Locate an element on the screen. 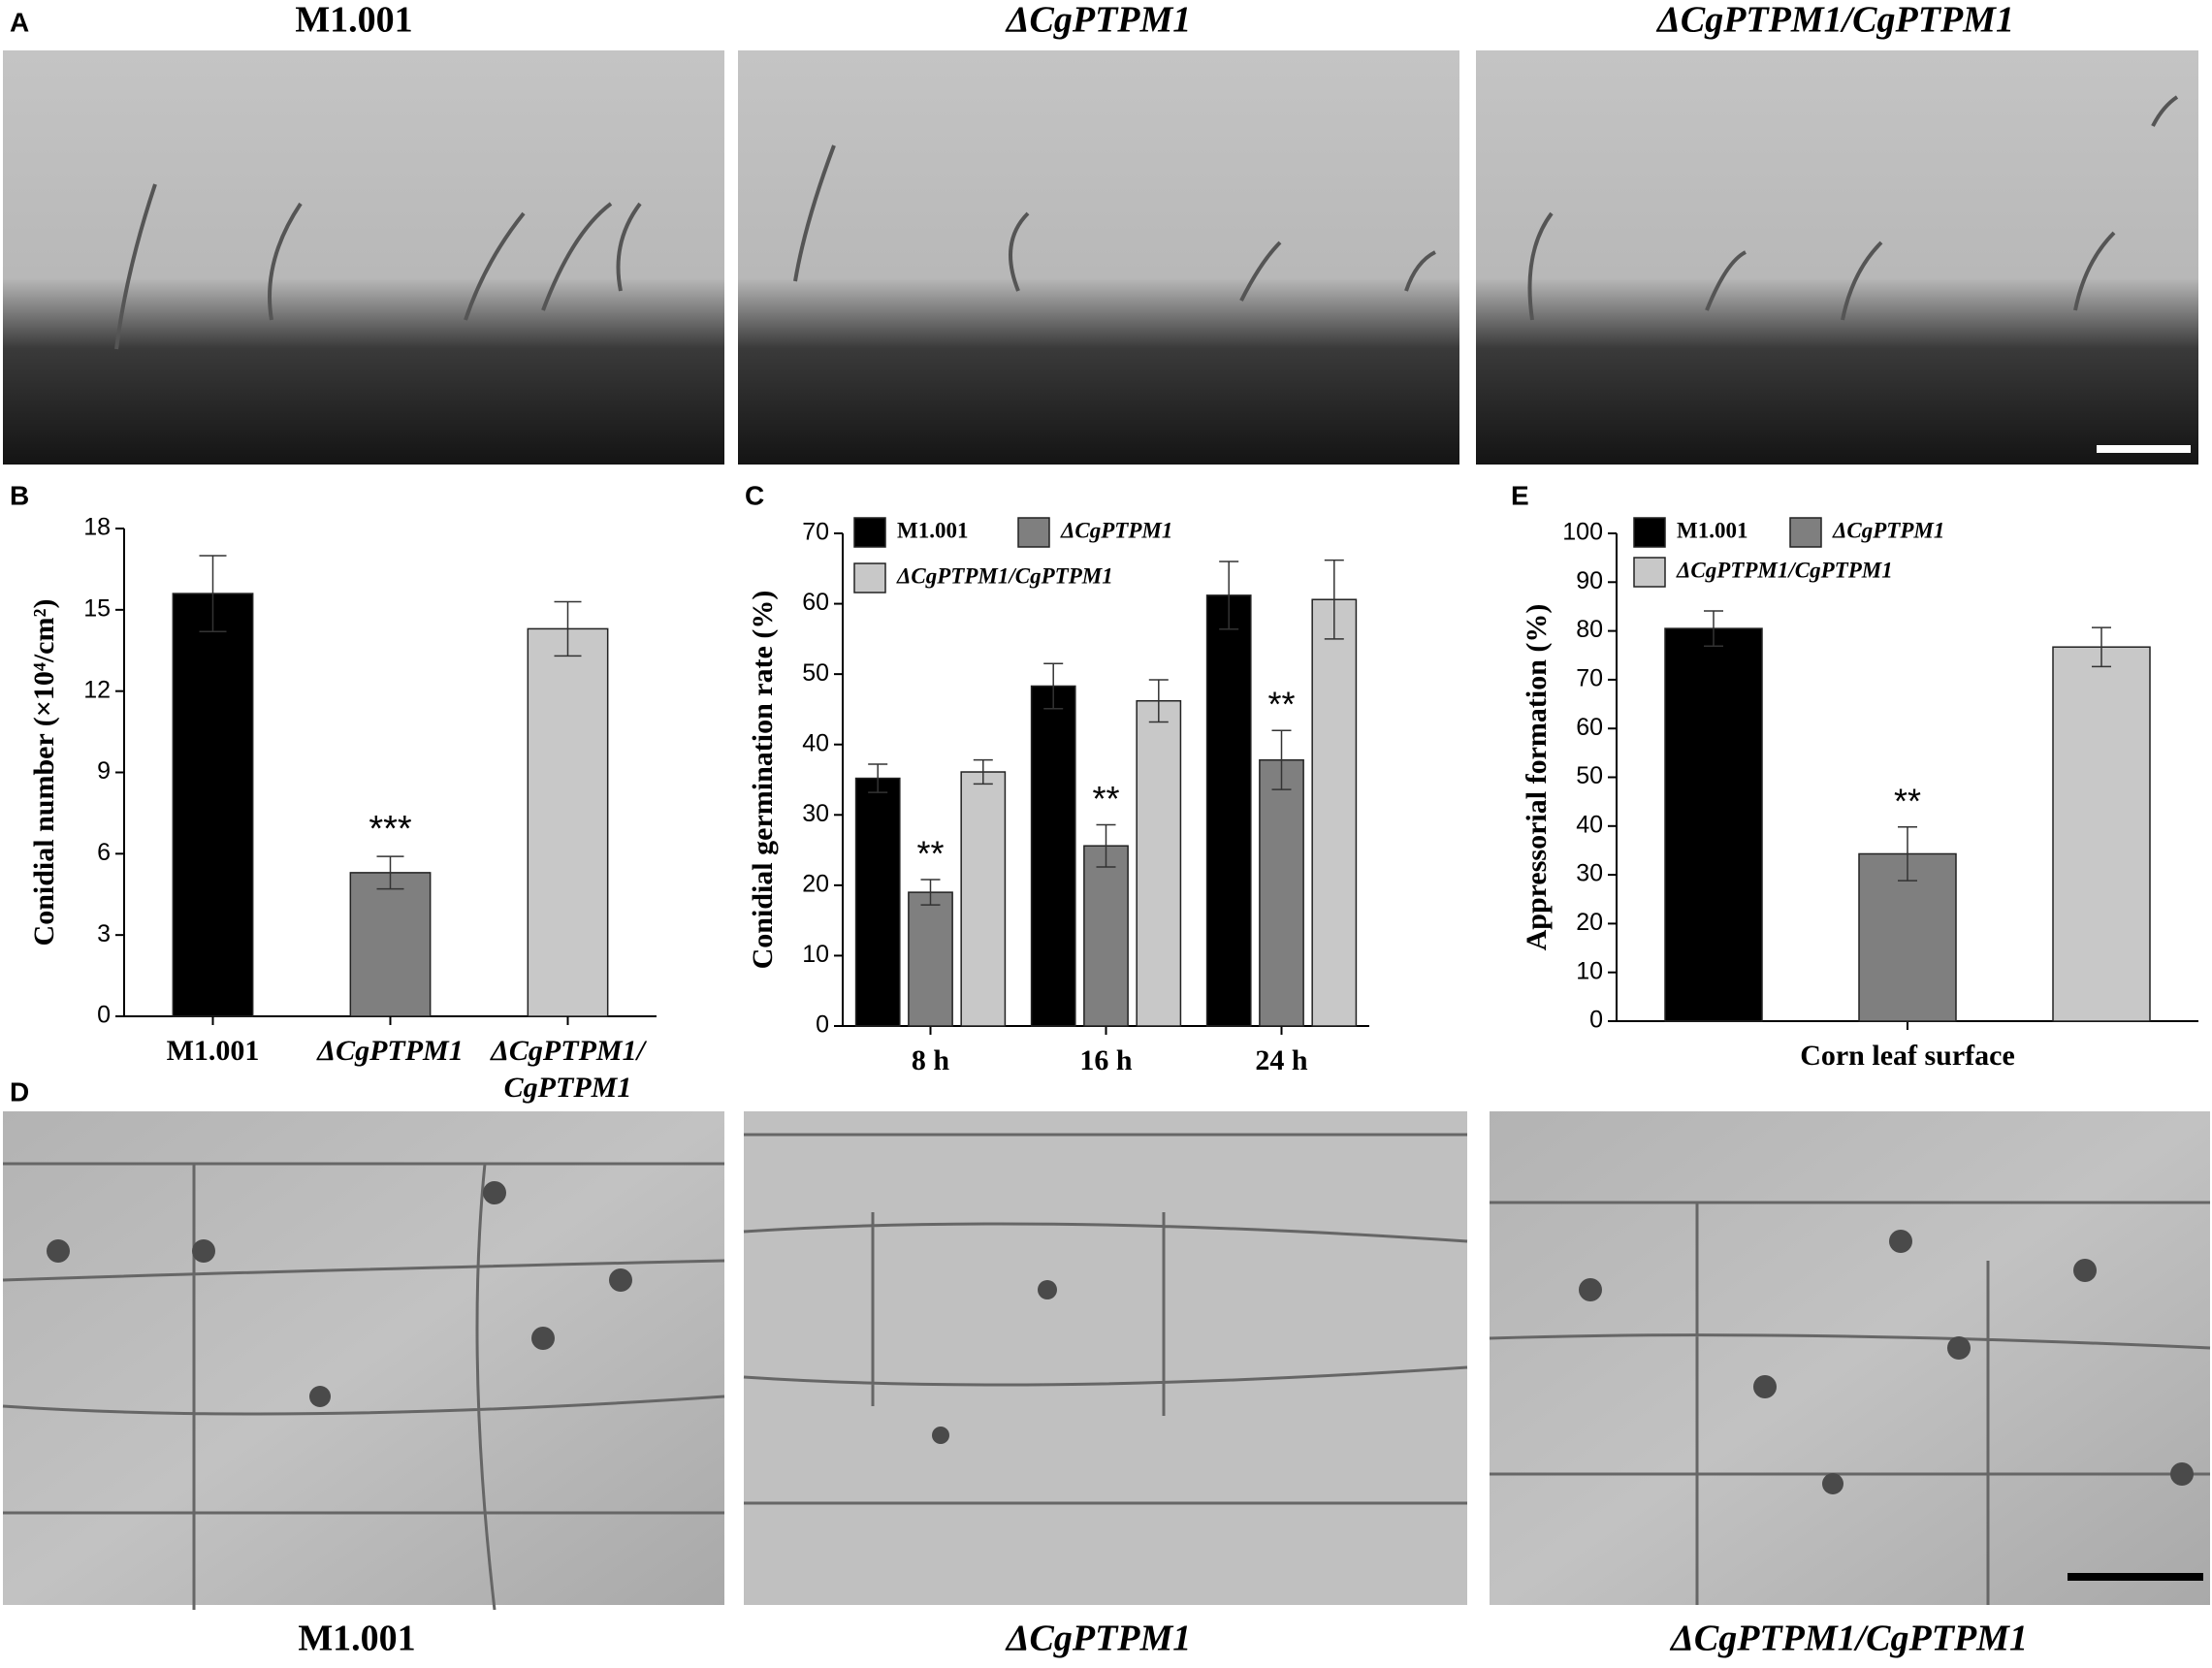 The width and height of the screenshot is (2212, 1668). significance: *** is located at coordinates (390, 830).